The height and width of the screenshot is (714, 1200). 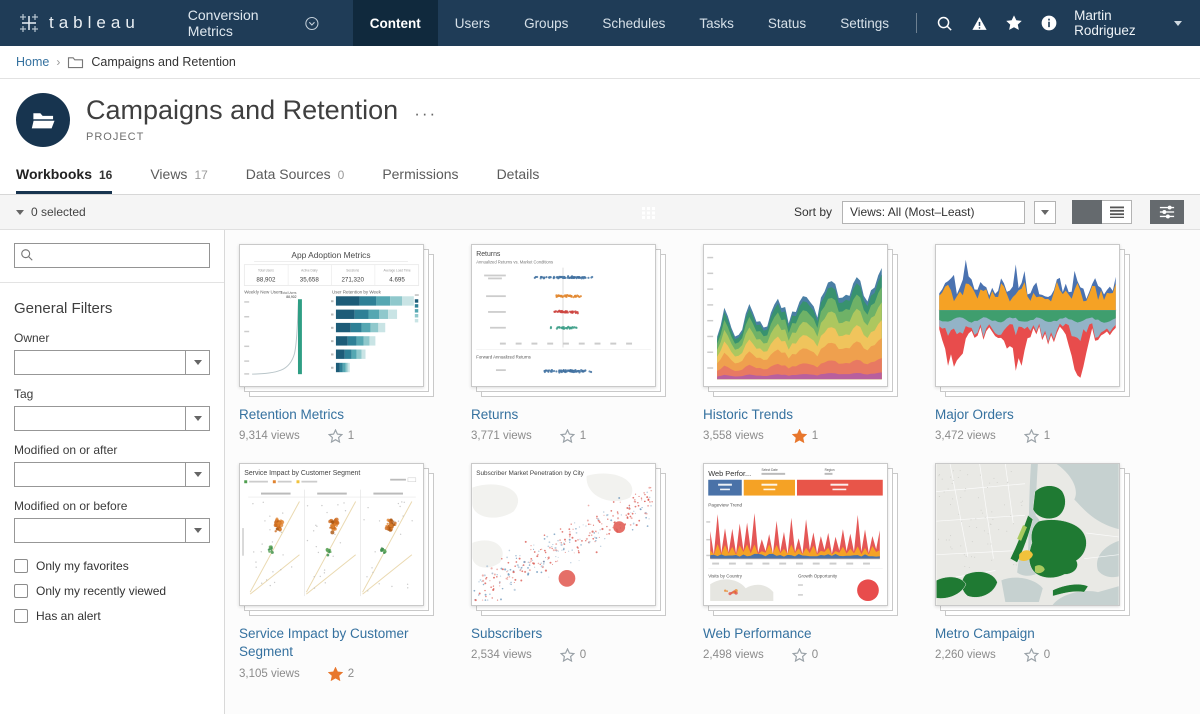 I want to click on nav-right: Martin Rodriguez, so click(x=1053, y=23).